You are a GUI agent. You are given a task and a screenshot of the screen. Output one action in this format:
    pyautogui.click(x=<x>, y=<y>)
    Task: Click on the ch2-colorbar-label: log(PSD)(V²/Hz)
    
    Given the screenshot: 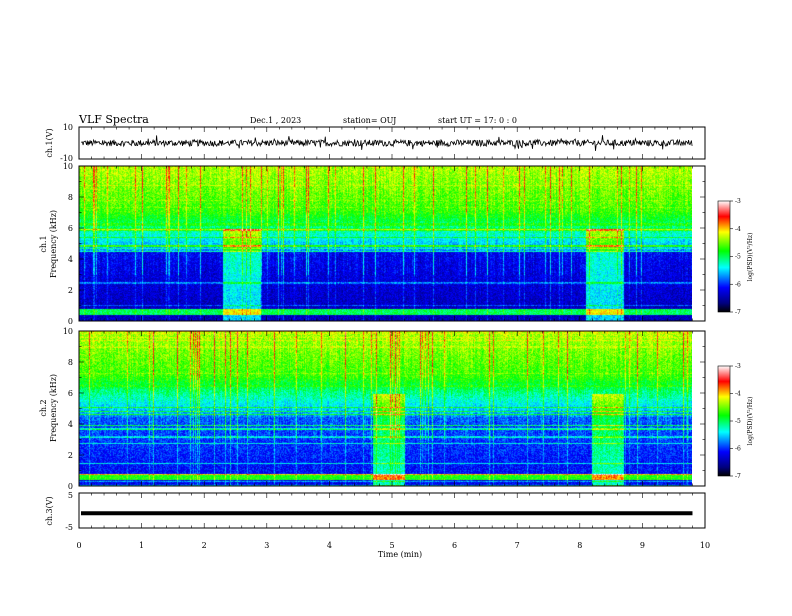 What is the action you would take?
    pyautogui.click(x=750, y=421)
    